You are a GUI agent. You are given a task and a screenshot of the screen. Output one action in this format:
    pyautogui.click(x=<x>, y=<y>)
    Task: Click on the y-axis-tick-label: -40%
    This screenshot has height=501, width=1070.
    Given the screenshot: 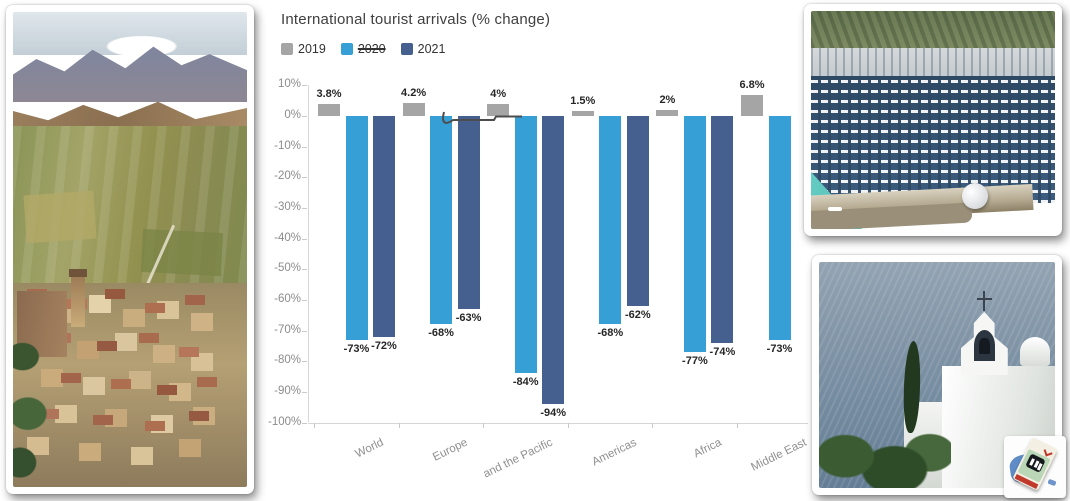 What is the action you would take?
    pyautogui.click(x=287, y=237)
    